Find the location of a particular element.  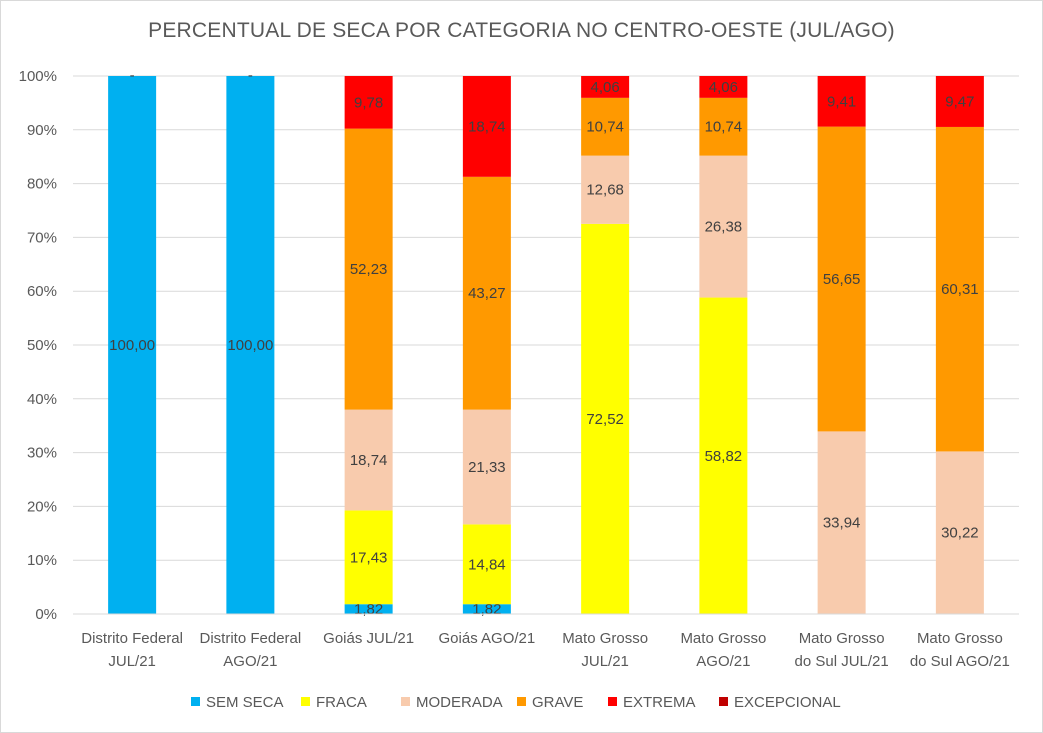

data-label: 17,43 is located at coordinates (369, 557).